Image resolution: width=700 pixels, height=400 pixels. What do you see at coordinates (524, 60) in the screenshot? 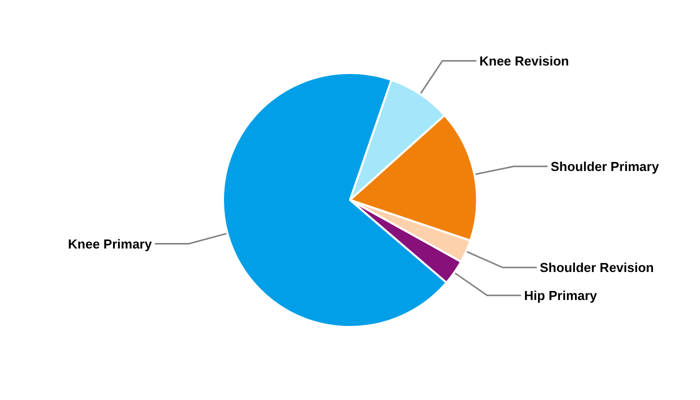
I see `slice-label: Knee Revision` at bounding box center [524, 60].